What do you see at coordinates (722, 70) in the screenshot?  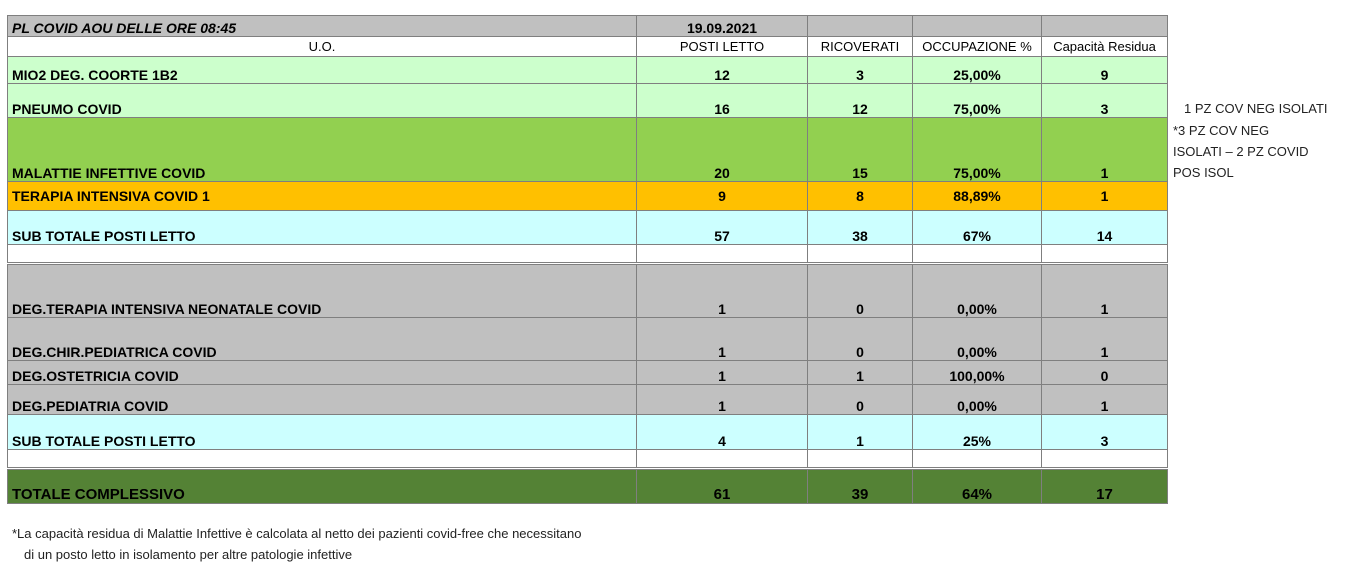 I see `posti-letto-value: 12` at bounding box center [722, 70].